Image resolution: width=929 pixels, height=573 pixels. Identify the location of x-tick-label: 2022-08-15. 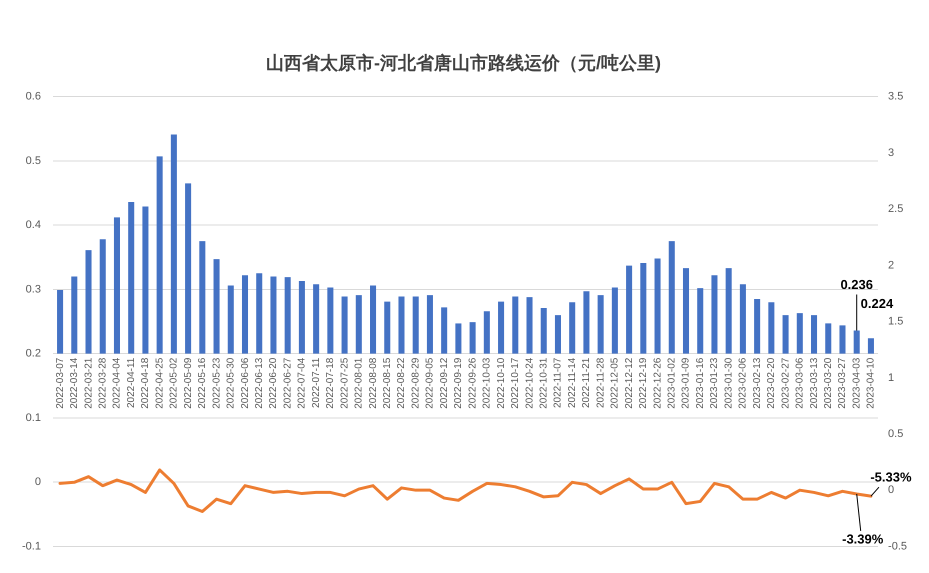
(388, 383).